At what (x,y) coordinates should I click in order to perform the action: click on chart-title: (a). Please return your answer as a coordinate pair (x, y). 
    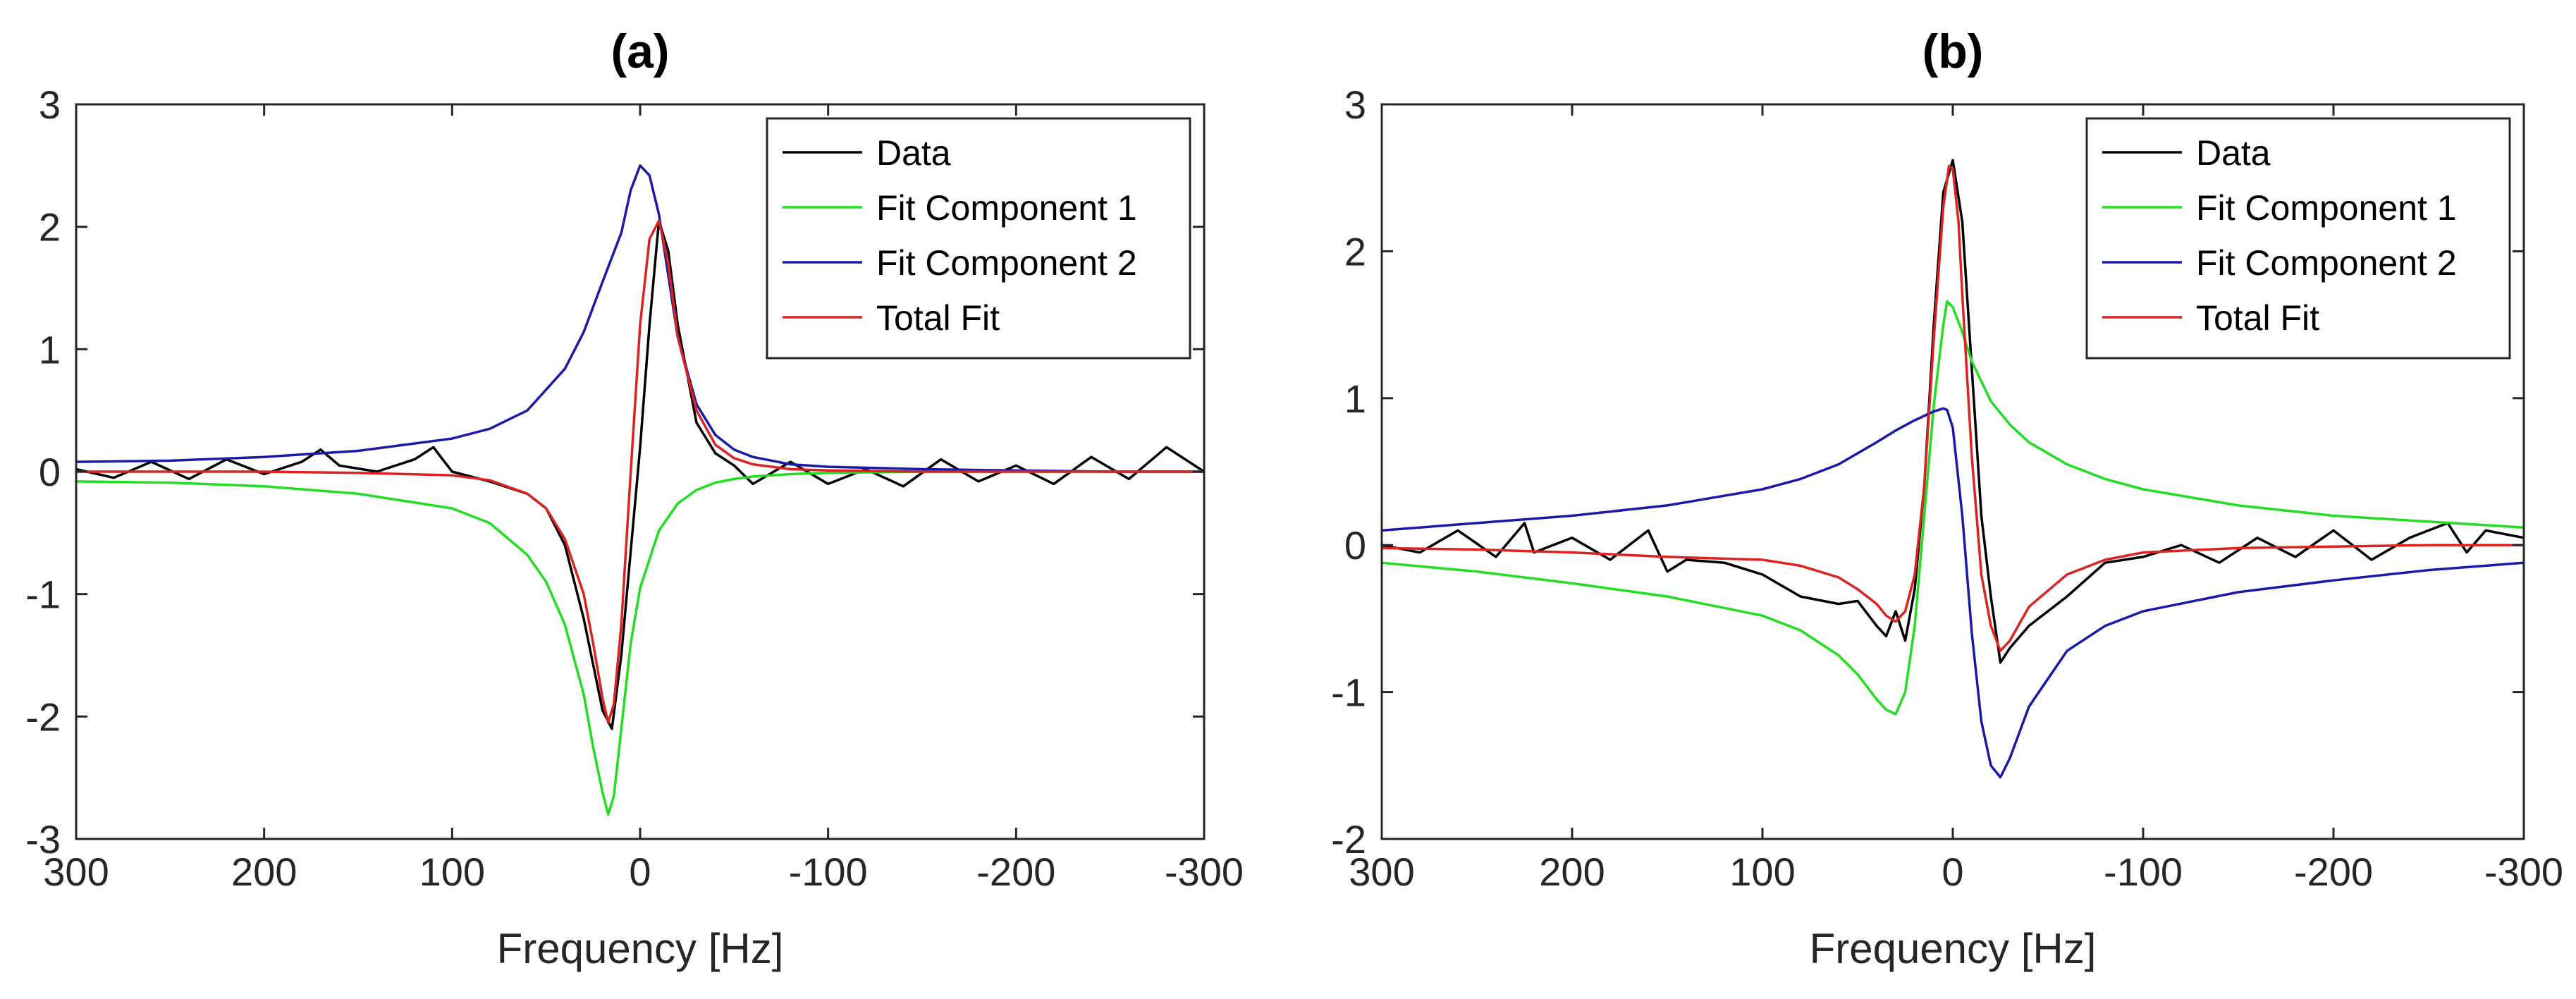
    Looking at the image, I should click on (640, 51).